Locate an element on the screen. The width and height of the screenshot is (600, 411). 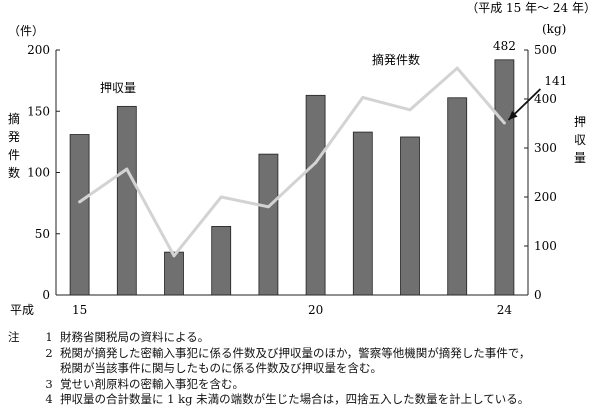
left-axis-label-char: 摘 is located at coordinates (14, 118).